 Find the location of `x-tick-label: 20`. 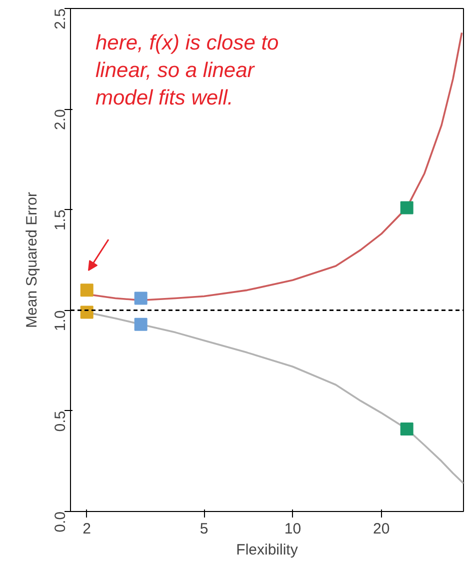

x-tick-label: 20 is located at coordinates (381, 529).